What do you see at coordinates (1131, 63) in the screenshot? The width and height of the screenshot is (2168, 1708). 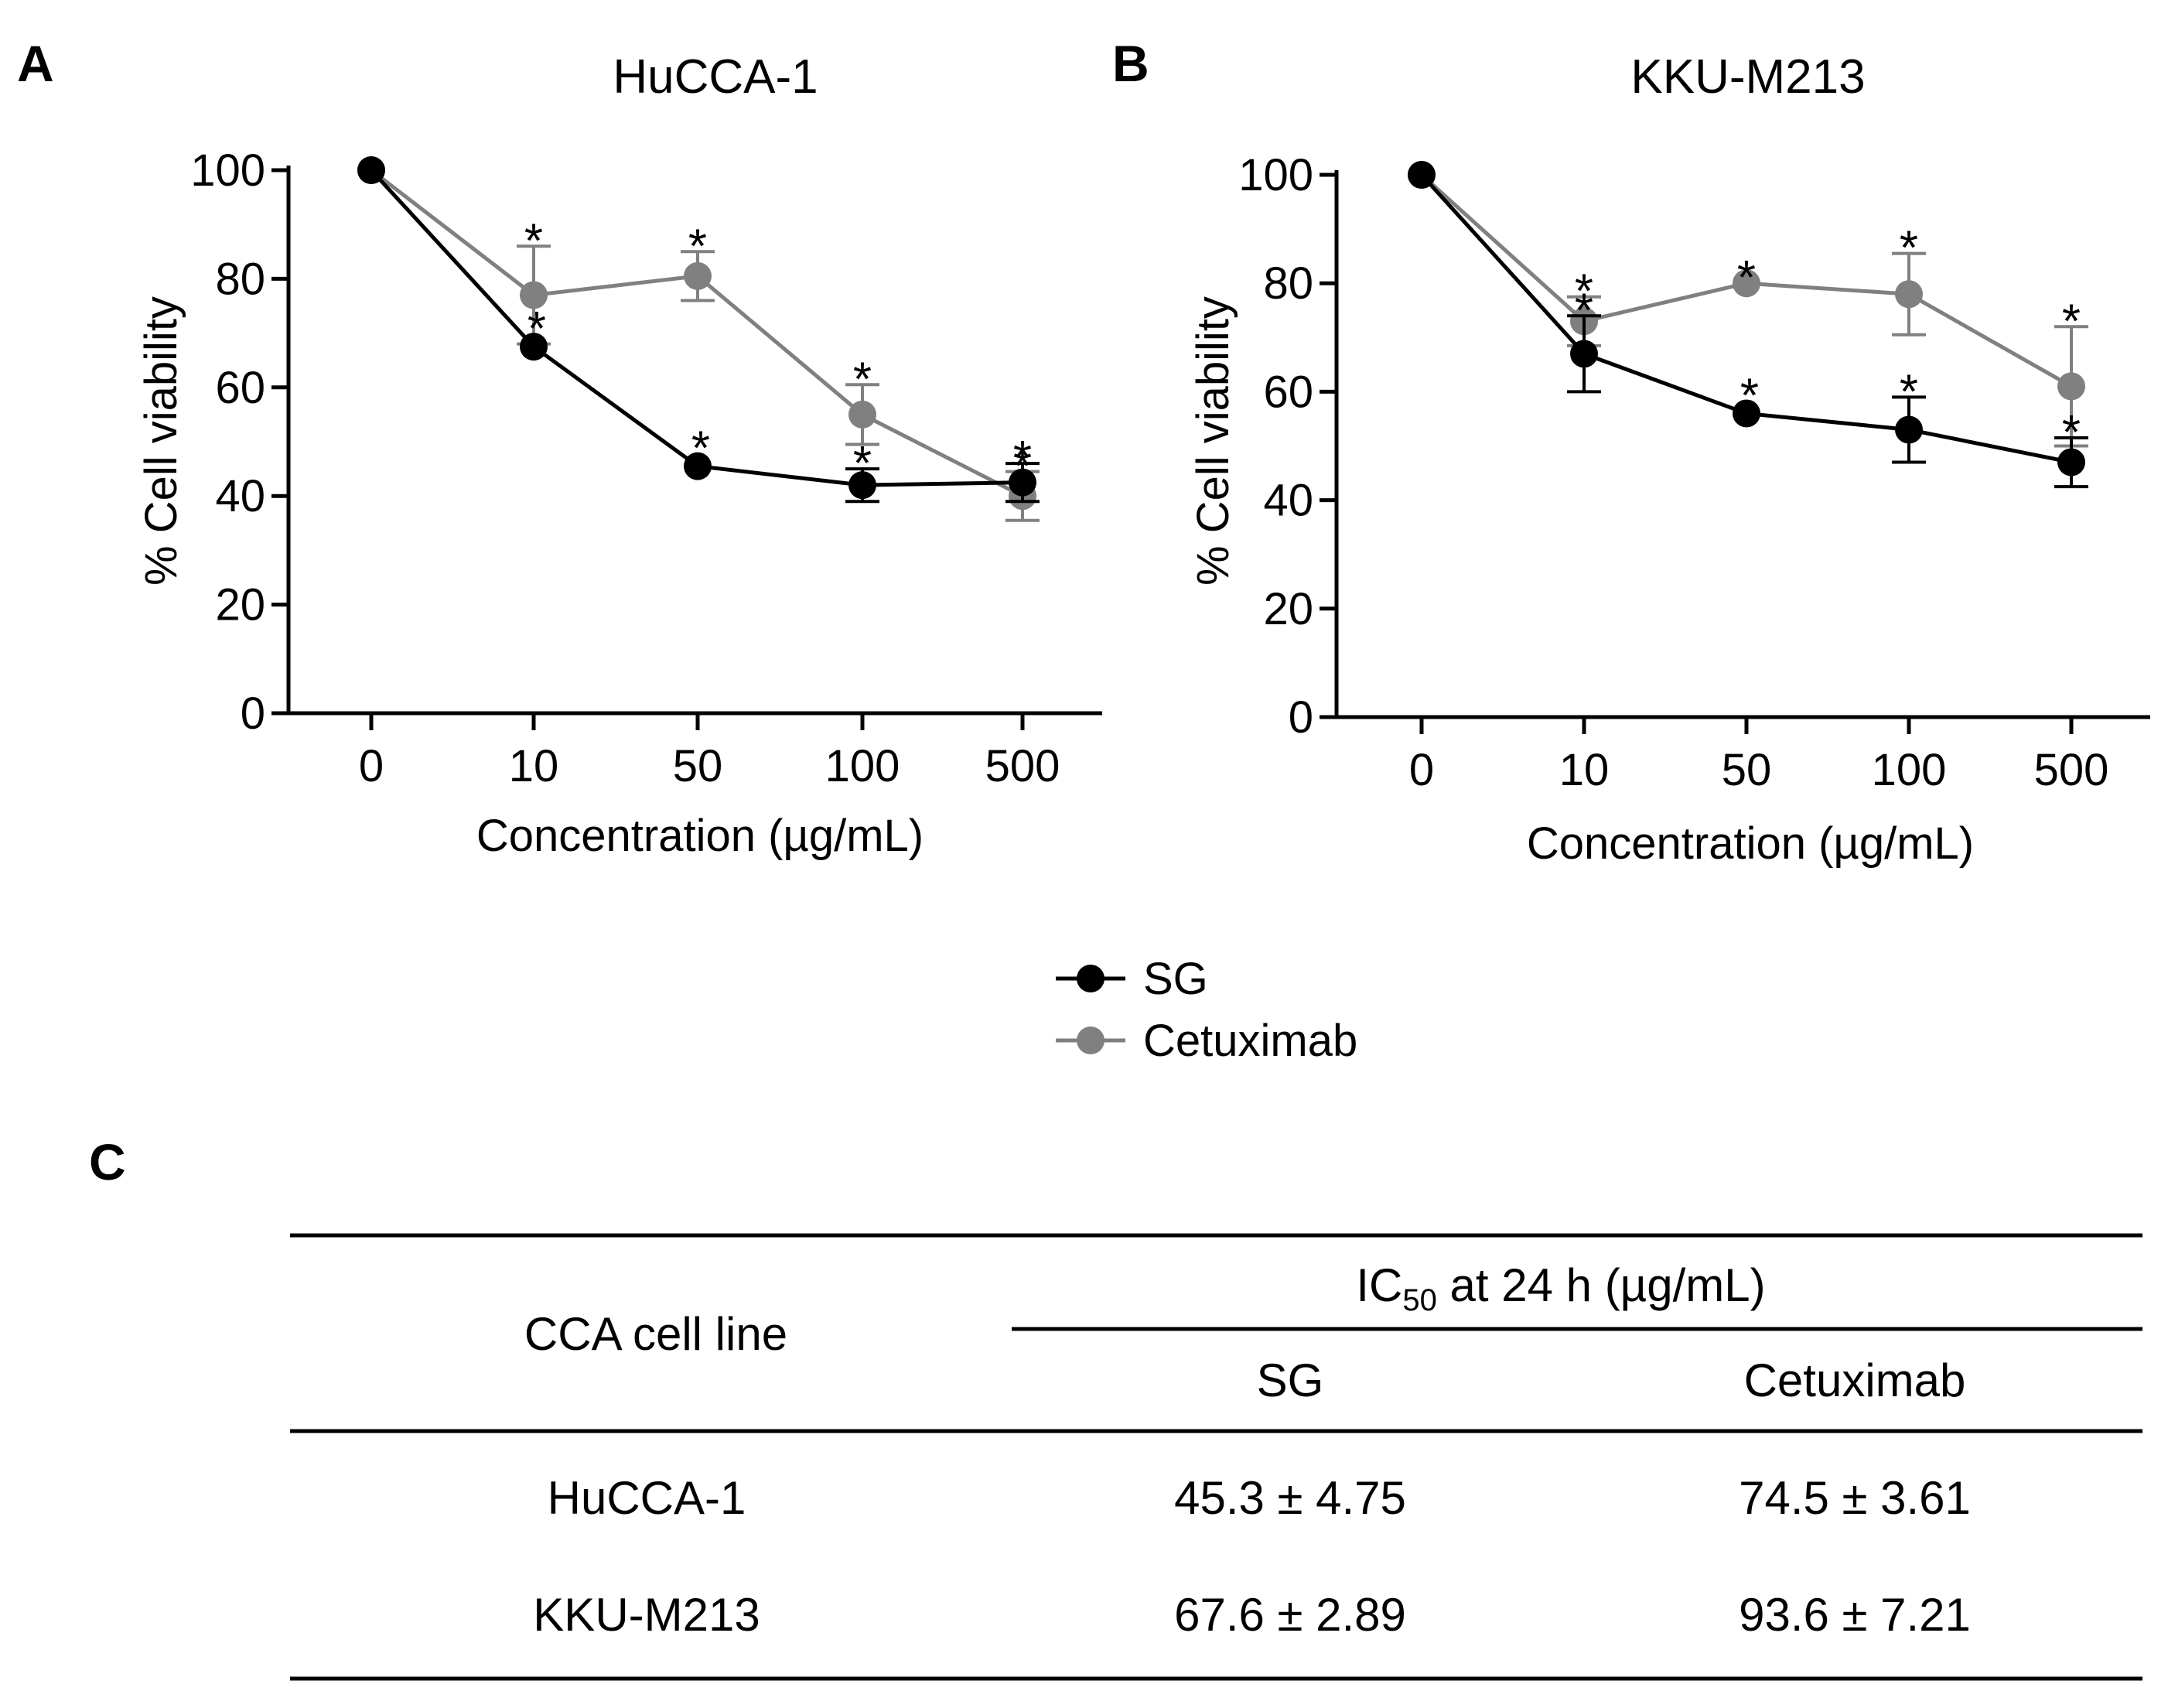 I see `panel-letter-b: B` at bounding box center [1131, 63].